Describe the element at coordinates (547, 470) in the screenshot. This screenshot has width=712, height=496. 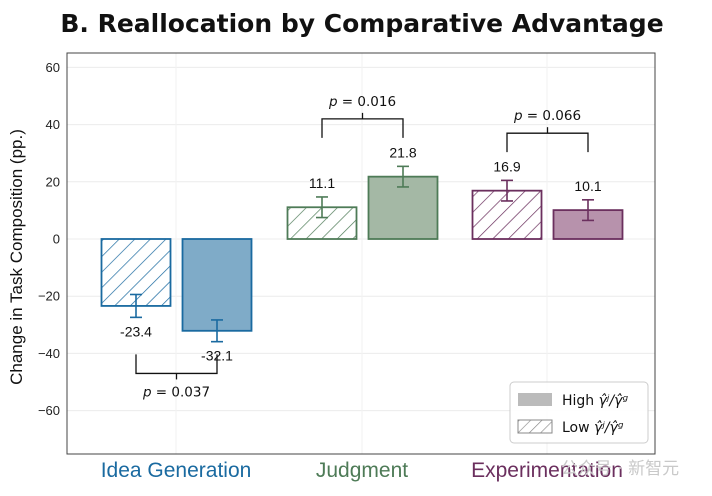
I see `category-label: Experimentation` at that location.